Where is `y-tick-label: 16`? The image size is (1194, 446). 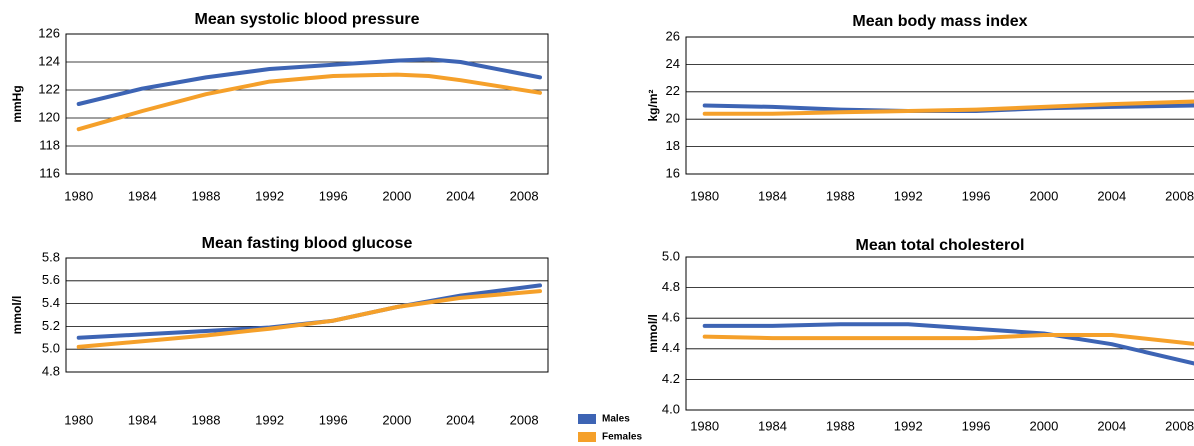
y-tick-label: 16 is located at coordinates (673, 172).